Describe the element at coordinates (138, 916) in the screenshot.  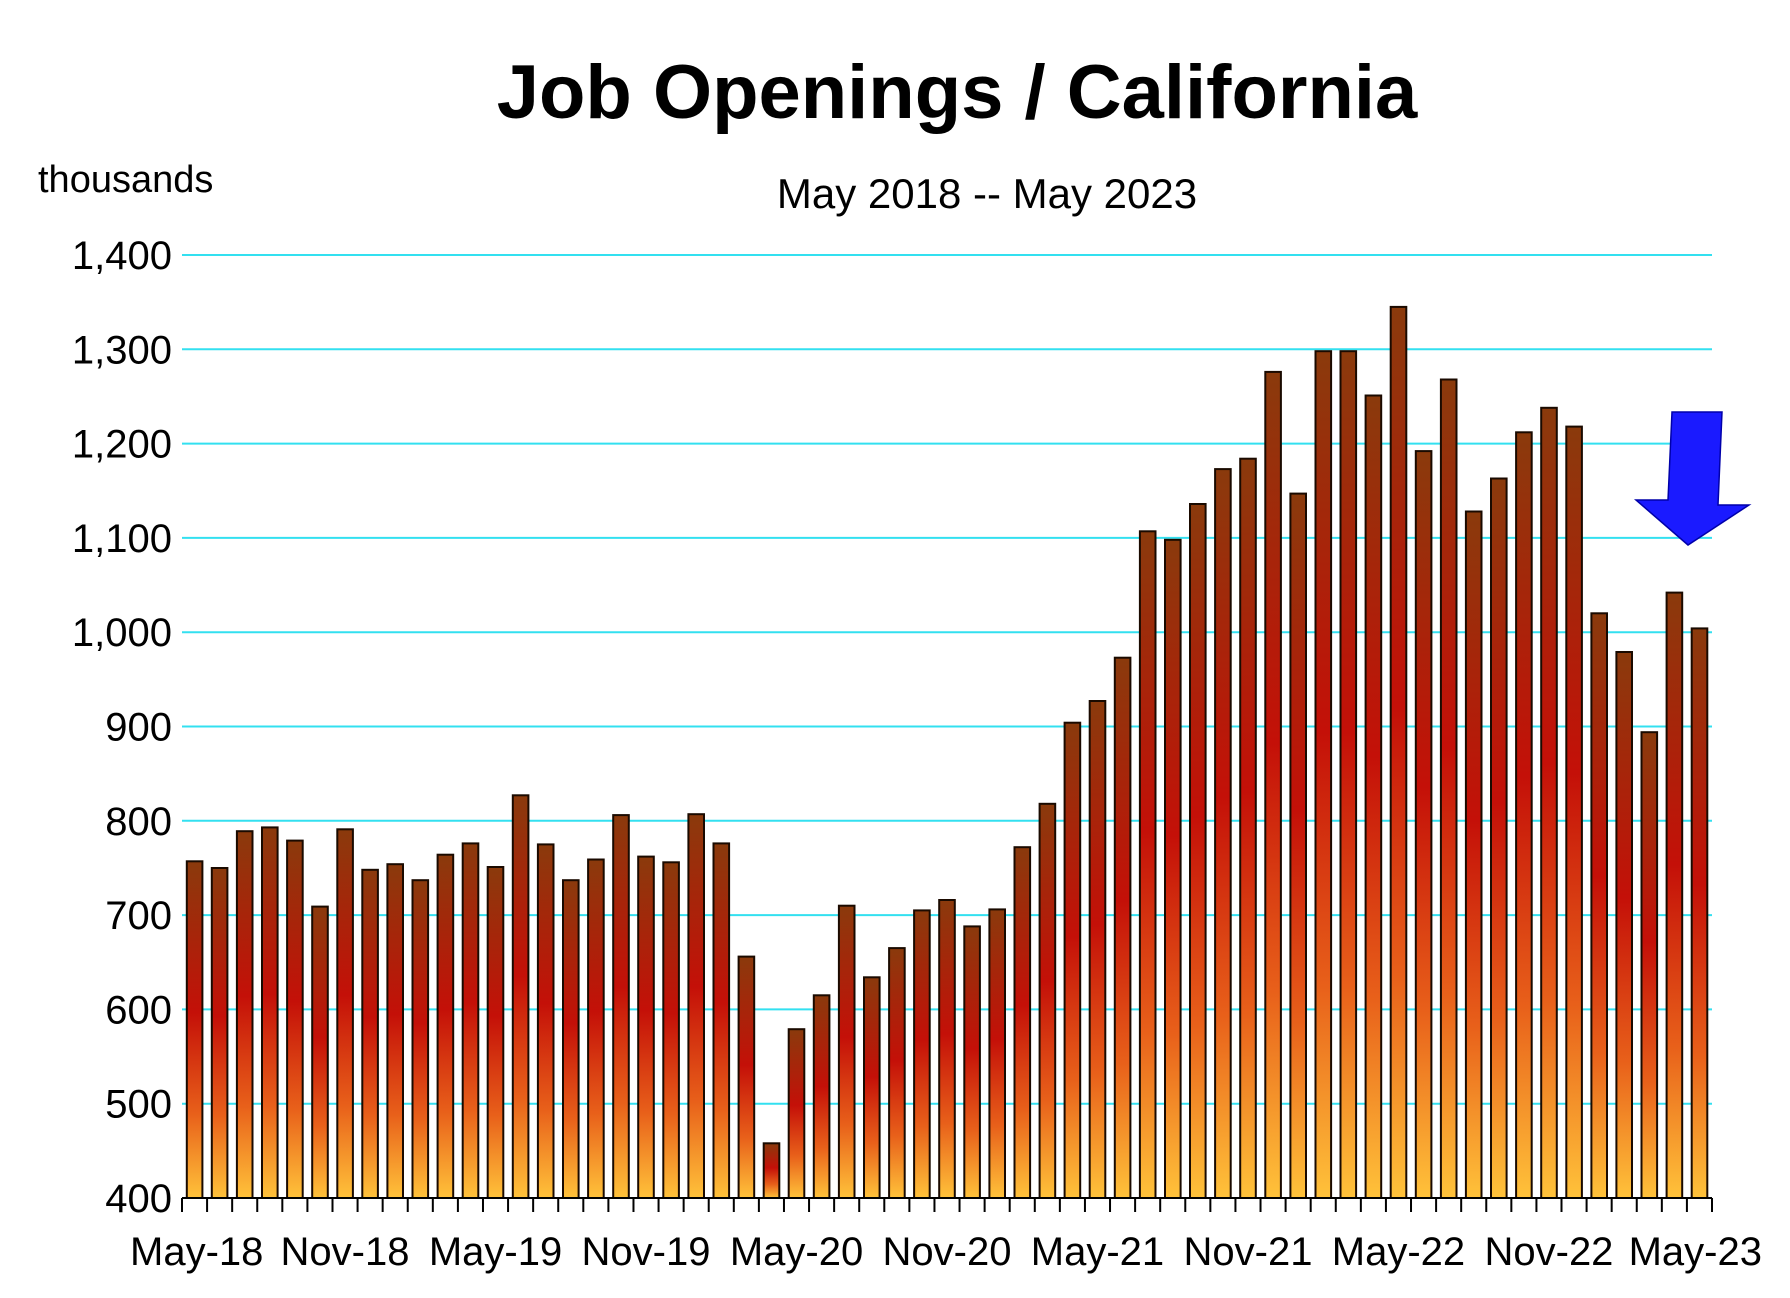
I see `y-tick-label: 700` at that location.